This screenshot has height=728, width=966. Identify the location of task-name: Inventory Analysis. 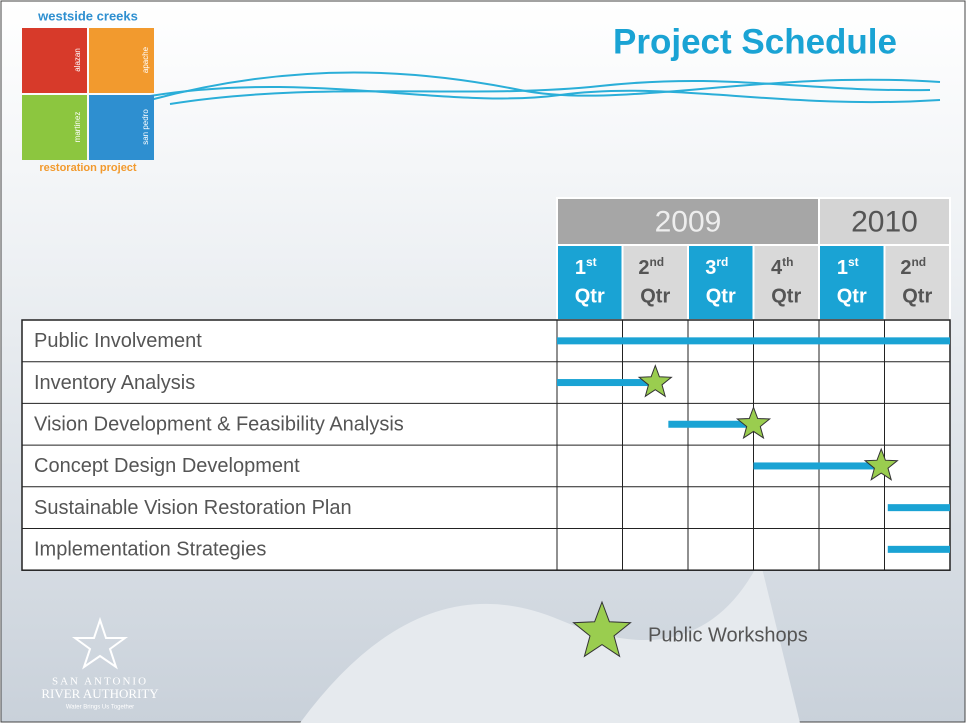
(114, 383).